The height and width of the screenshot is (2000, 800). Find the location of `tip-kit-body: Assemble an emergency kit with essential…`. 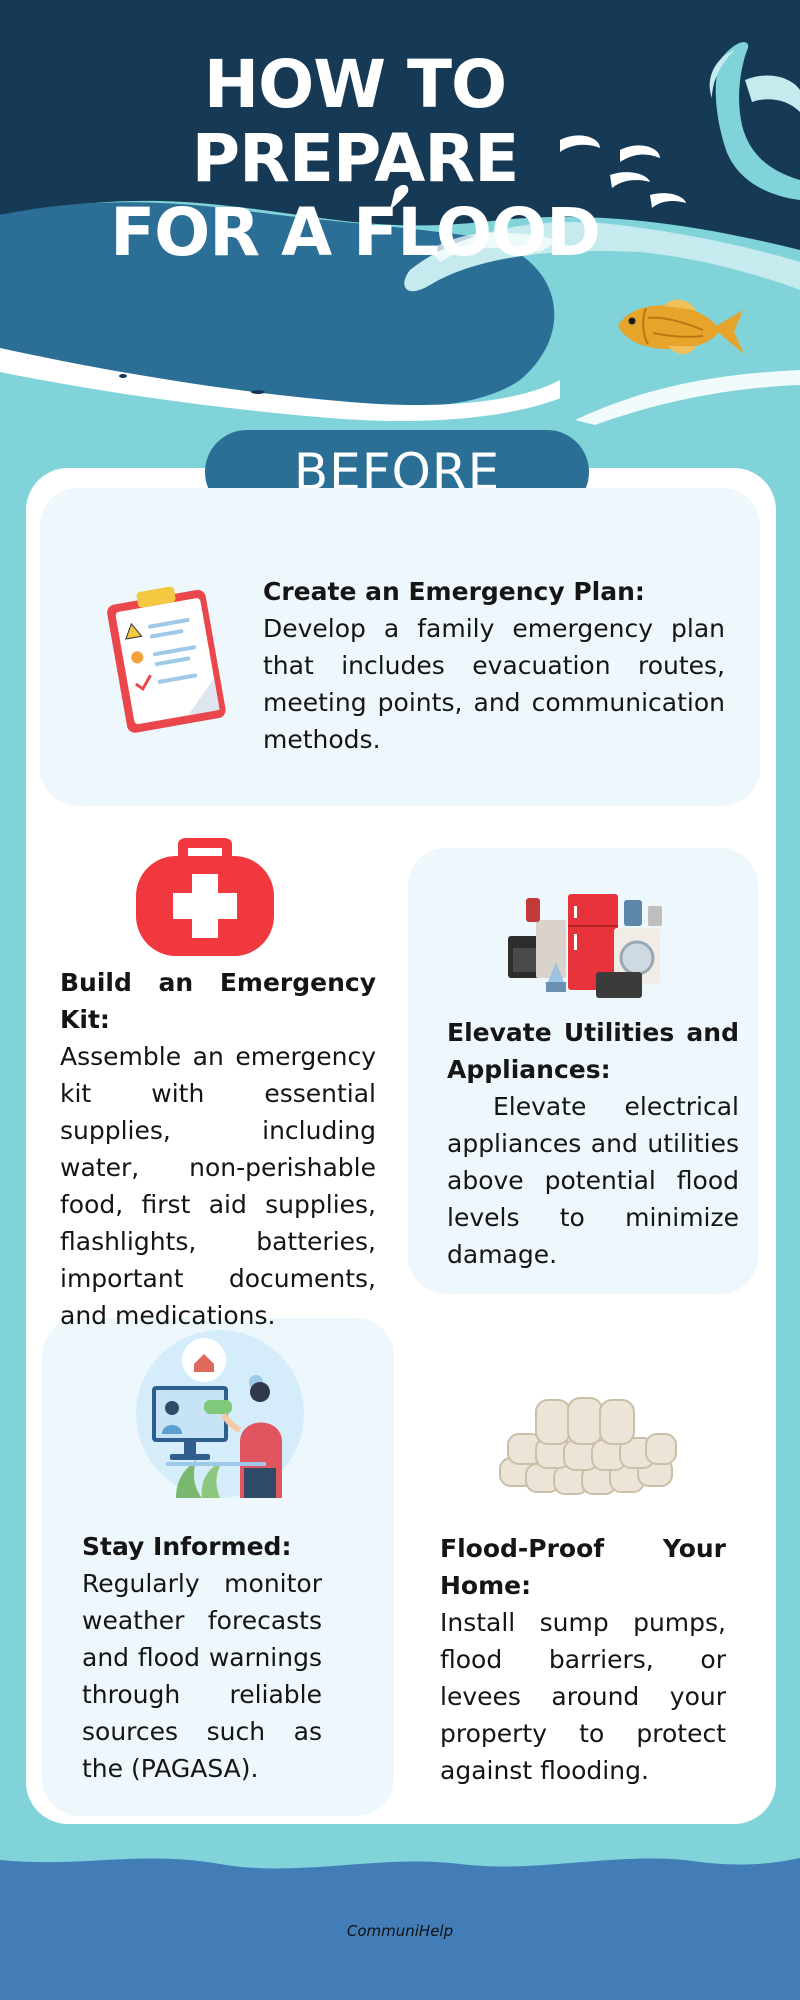

tip-kit-body: Assemble an emergency kit with essential… is located at coordinates (218, 1186).